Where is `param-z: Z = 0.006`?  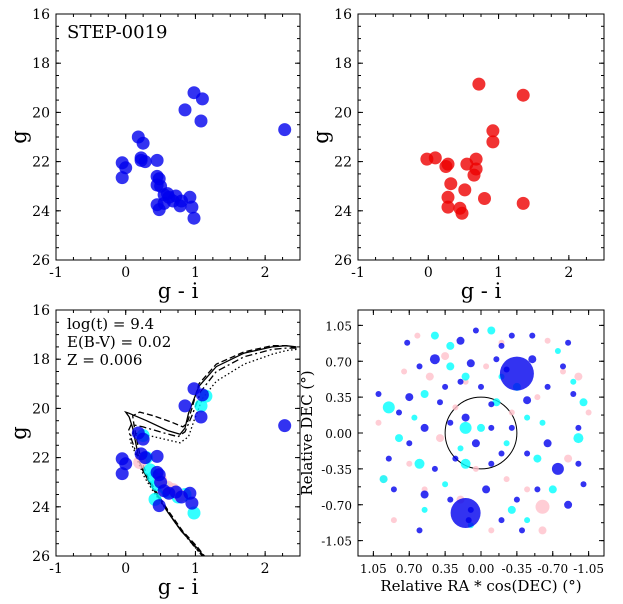
param-z: Z = 0.006 is located at coordinates (104, 360).